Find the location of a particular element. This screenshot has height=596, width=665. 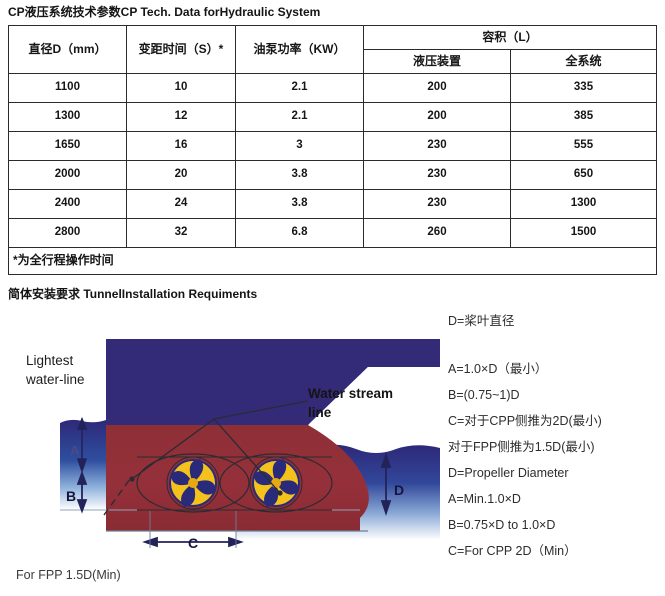

cell-whole-system: 335 is located at coordinates (583, 88).